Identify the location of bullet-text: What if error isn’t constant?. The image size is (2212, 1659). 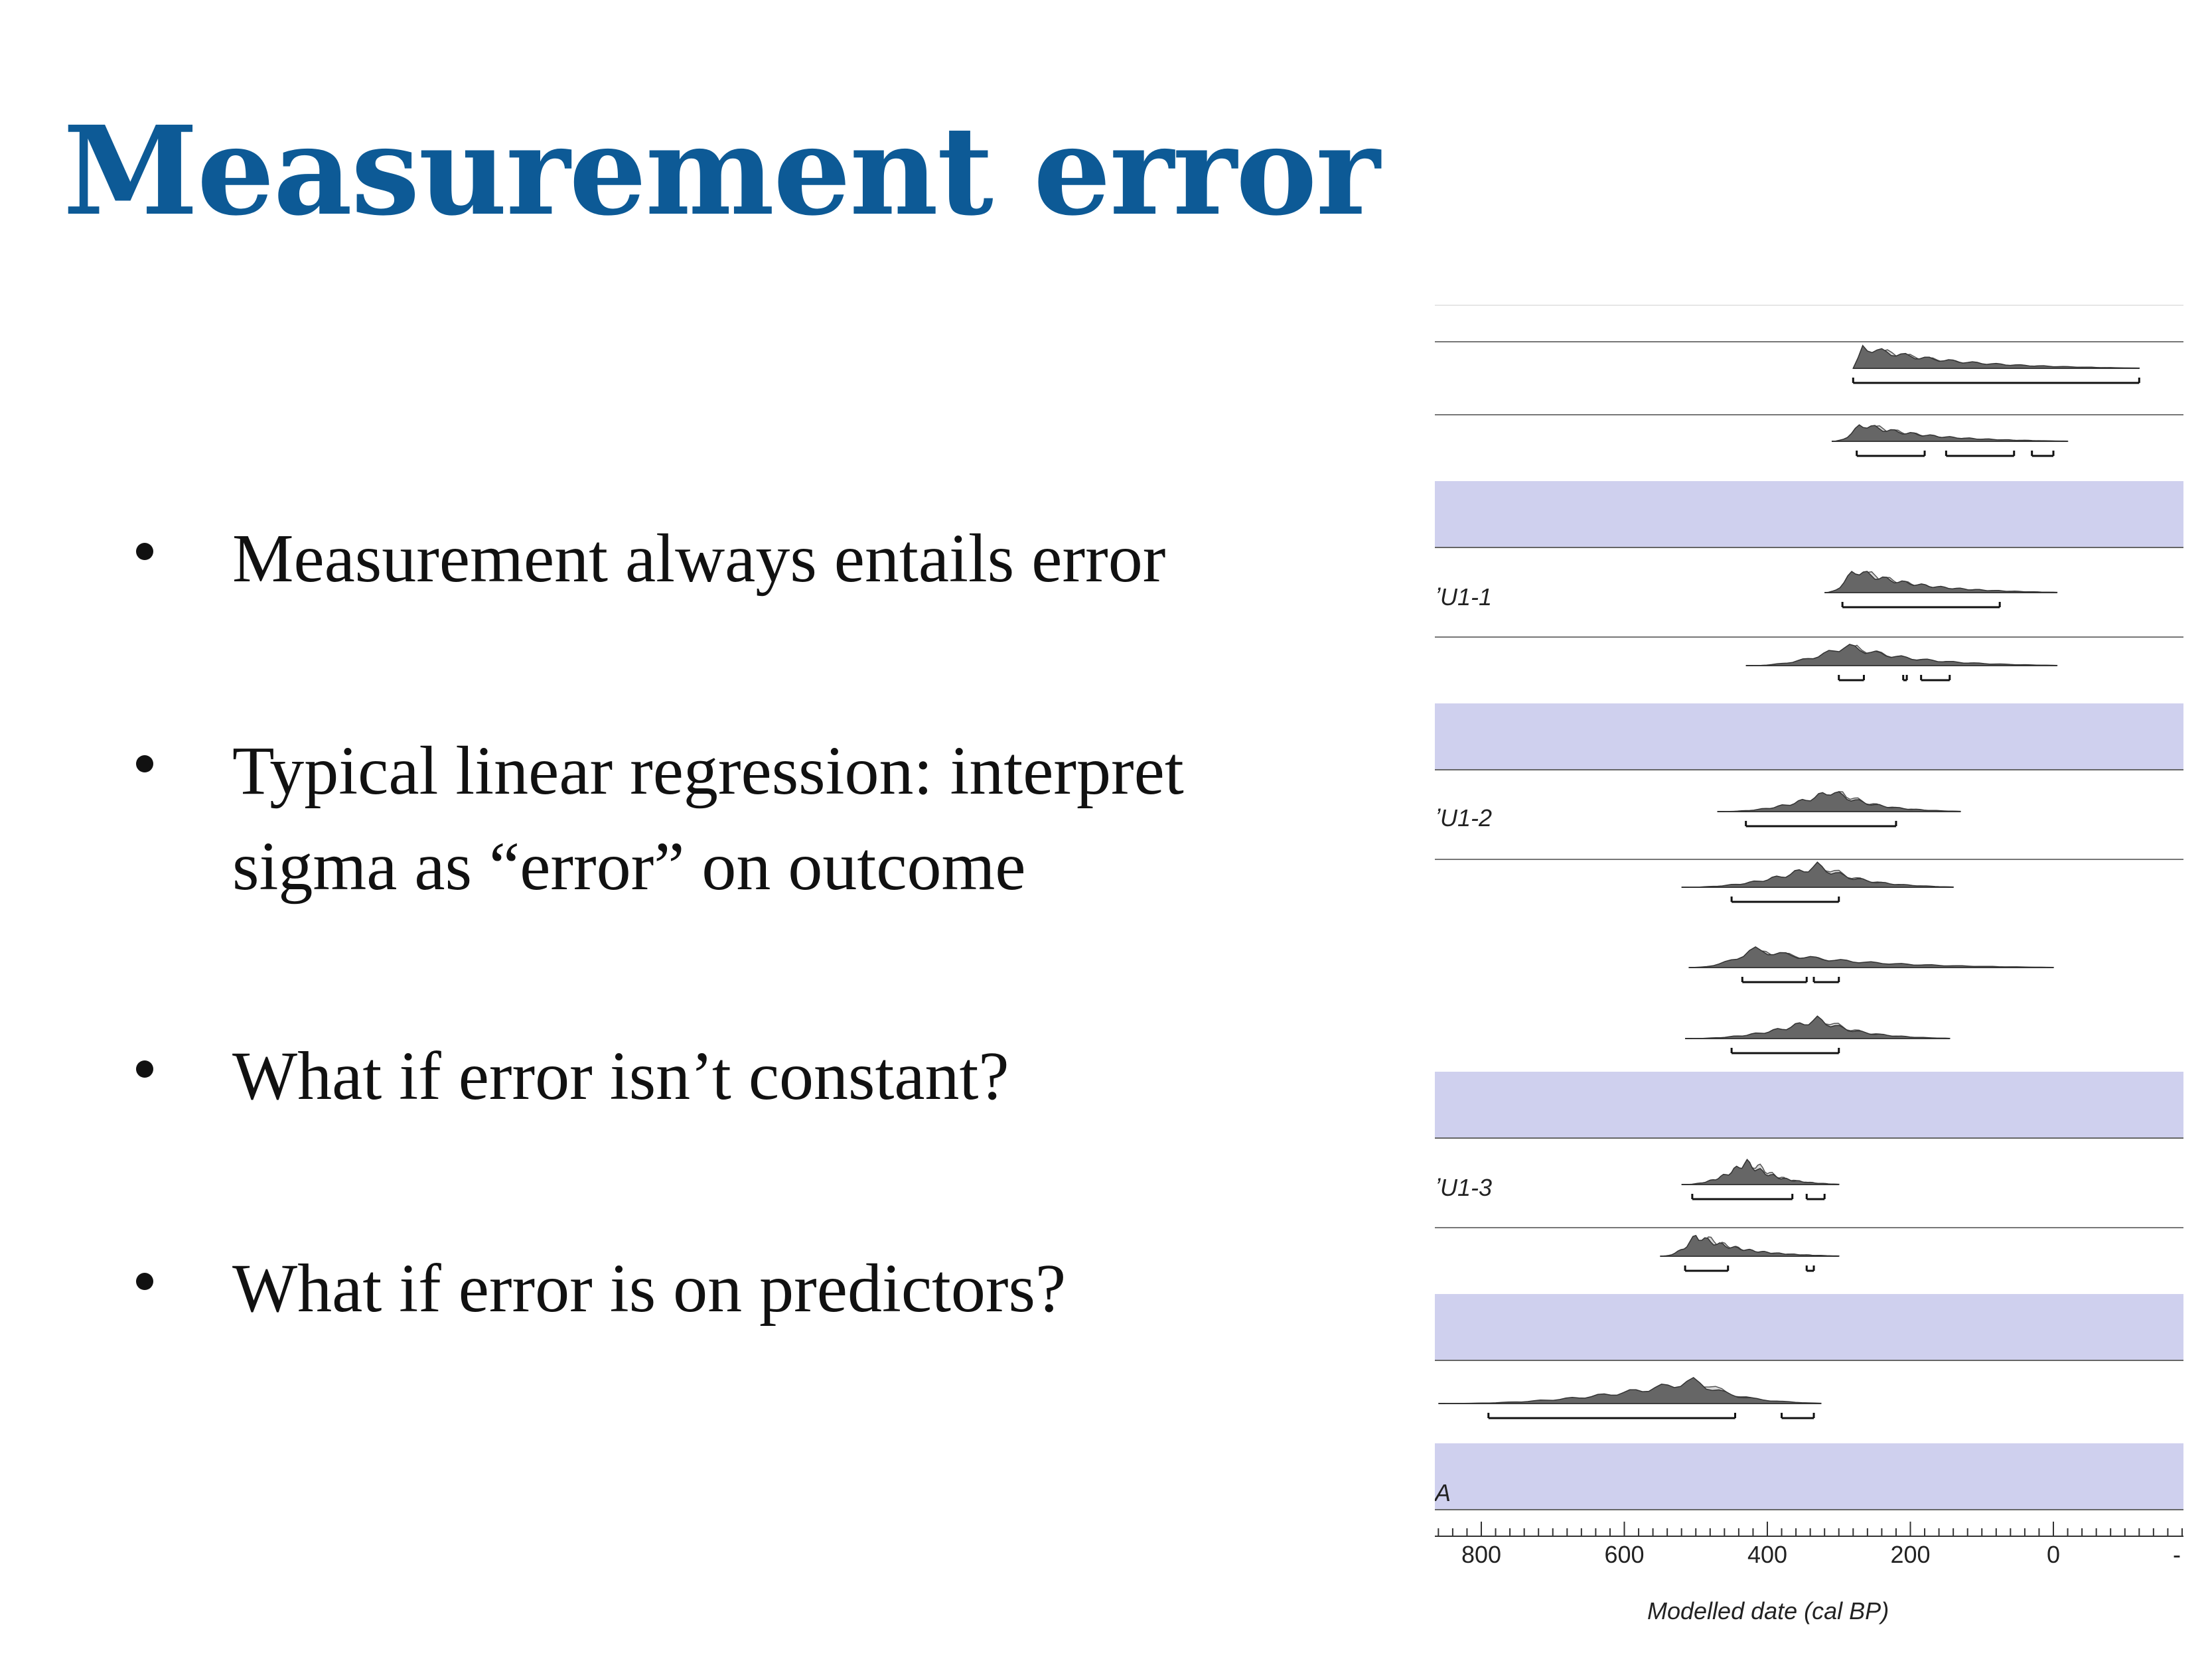
(621, 1076).